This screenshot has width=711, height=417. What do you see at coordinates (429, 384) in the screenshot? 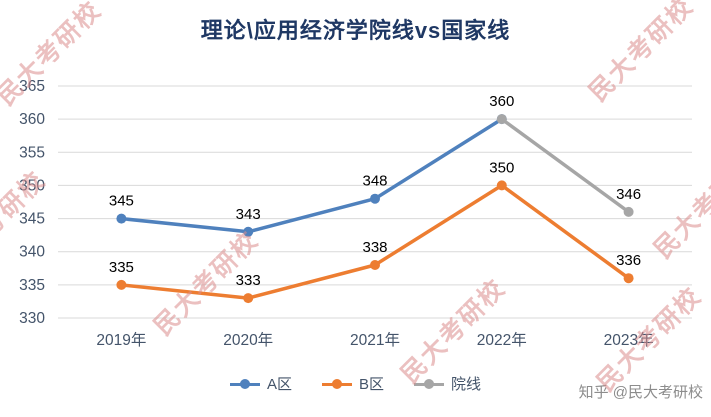
I see `legend-marker-yuanxian-icon` at bounding box center [429, 384].